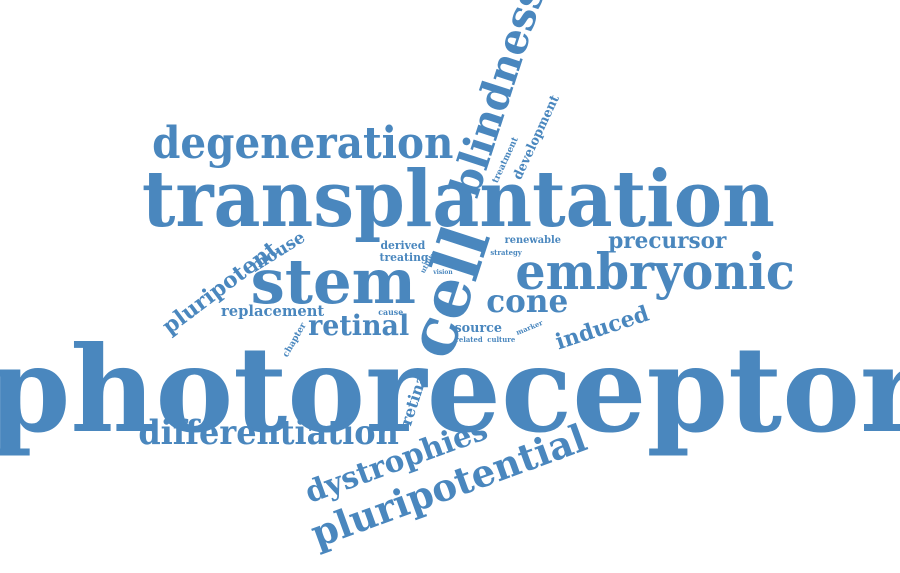 This screenshot has width=900, height=573. I want to click on word-related: related, so click(469, 339).